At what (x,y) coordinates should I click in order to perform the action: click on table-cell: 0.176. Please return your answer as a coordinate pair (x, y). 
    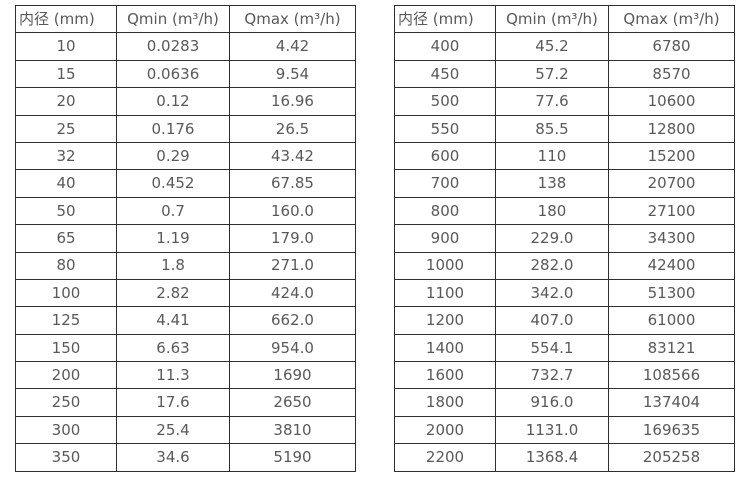
    Looking at the image, I should click on (173, 128).